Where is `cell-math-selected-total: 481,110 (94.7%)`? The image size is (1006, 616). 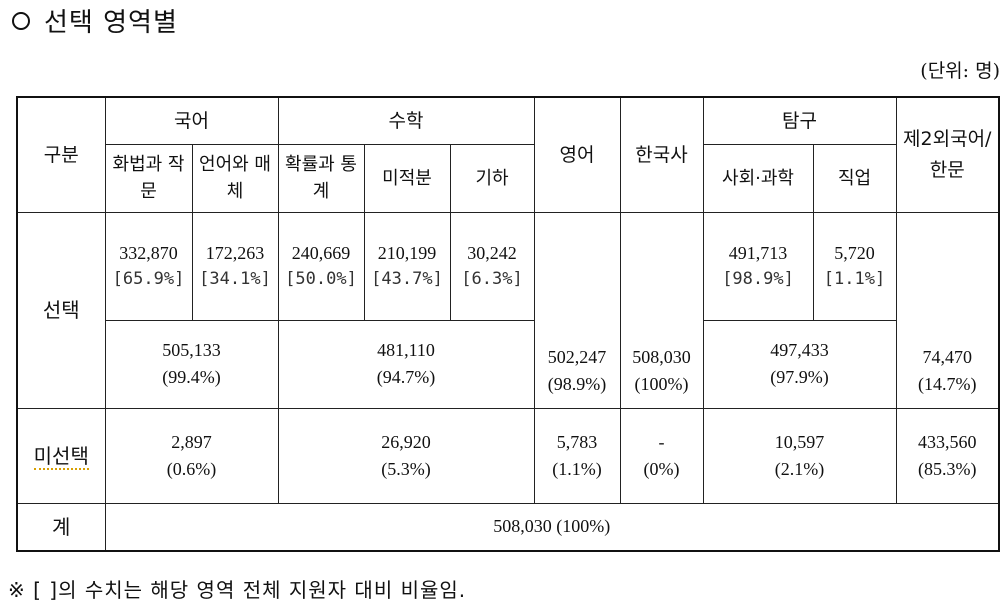 cell-math-selected-total: 481,110 (94.7%) is located at coordinates (406, 364).